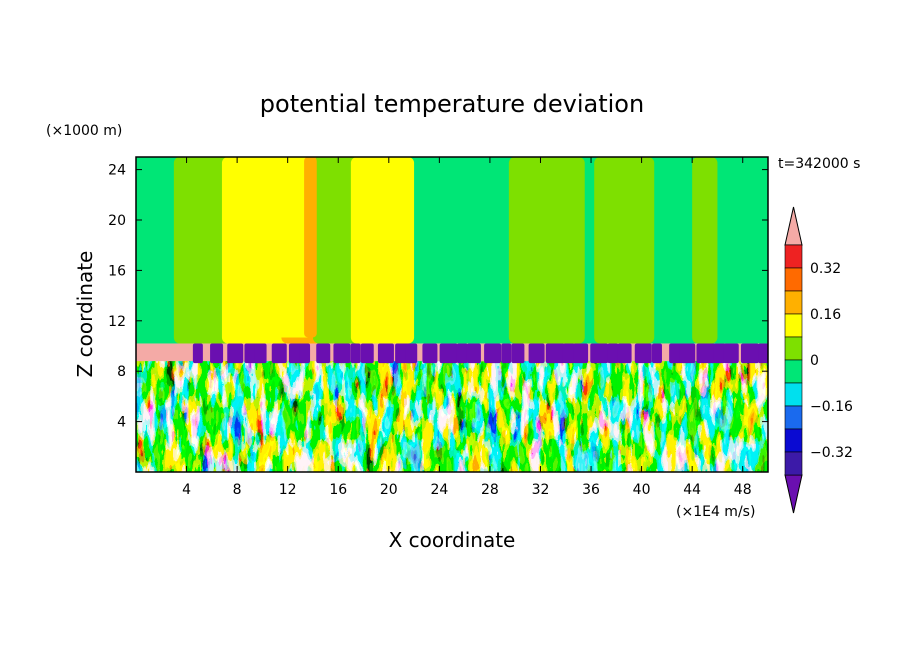 Image resolution: width=904 pixels, height=654 pixels. I want to click on x-axis-label: X coordinate, so click(452, 540).